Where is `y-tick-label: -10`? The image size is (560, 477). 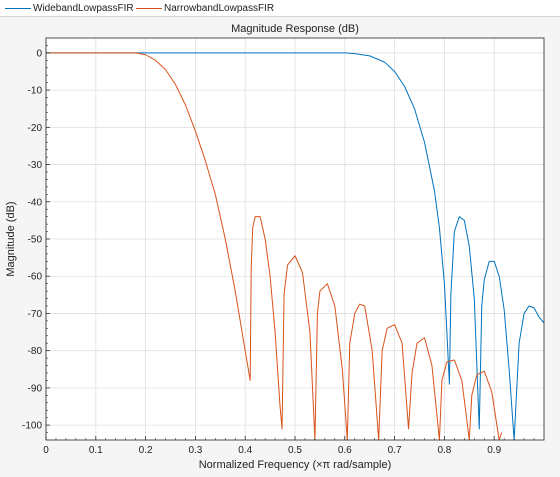
y-tick-label: -10 is located at coordinates (35, 91).